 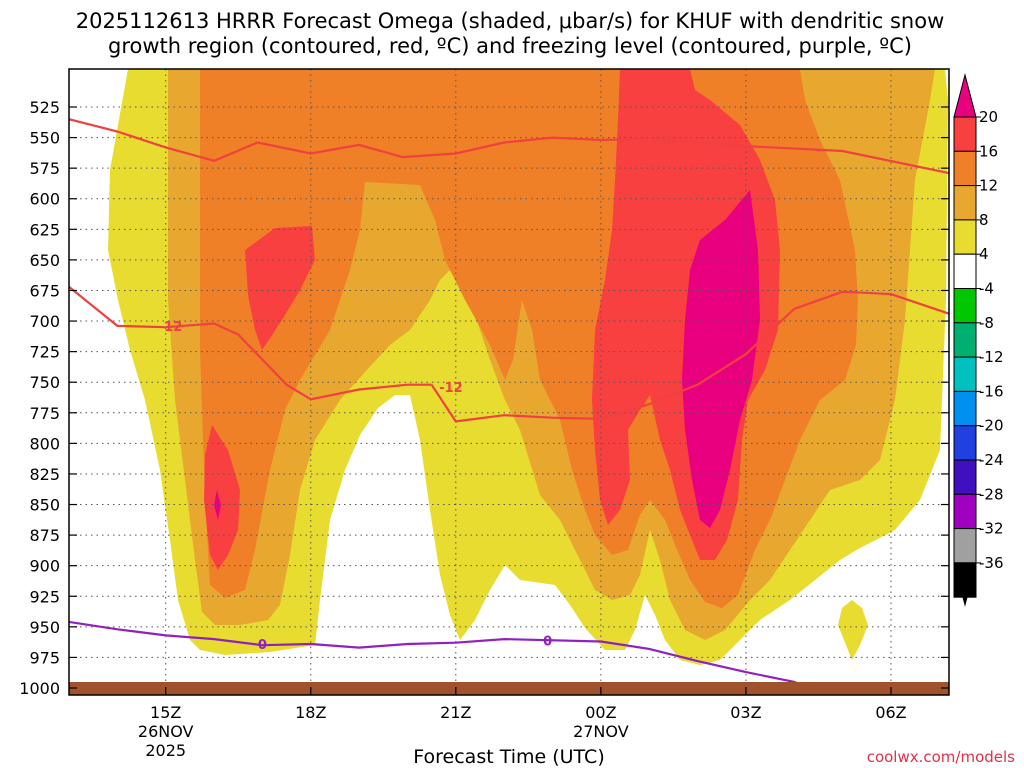 What do you see at coordinates (455, 712) in the screenshot?
I see `x-tick-label: 21Z` at bounding box center [455, 712].